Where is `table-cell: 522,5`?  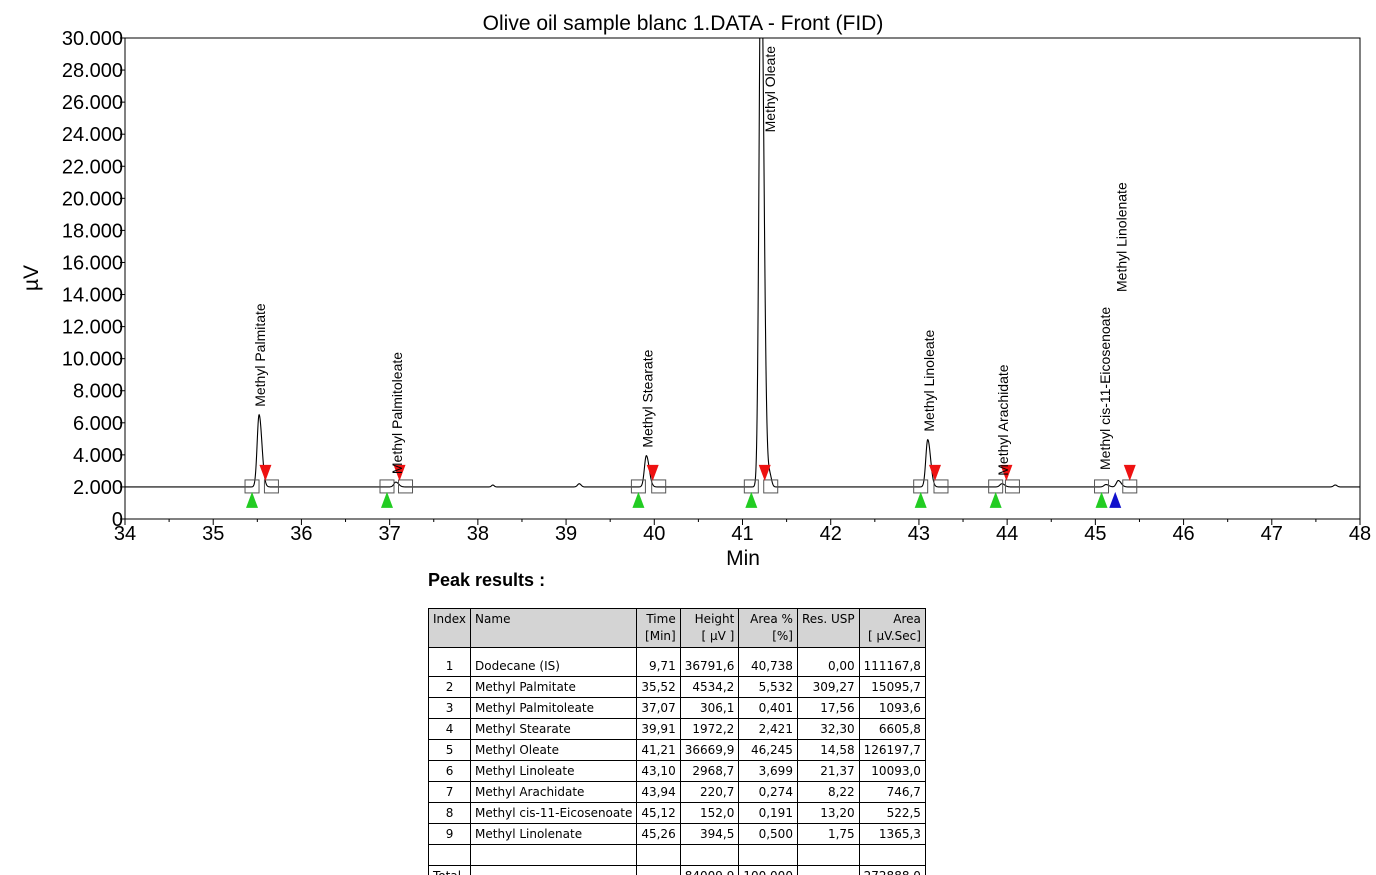 table-cell: 522,5 is located at coordinates (892, 813).